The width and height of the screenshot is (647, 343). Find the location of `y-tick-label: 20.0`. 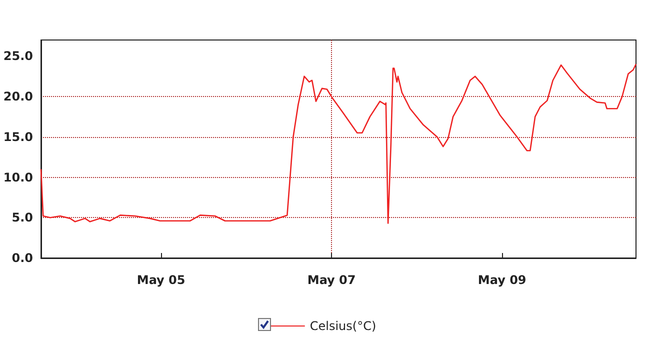

y-tick-label: 20.0 is located at coordinates (18, 97).